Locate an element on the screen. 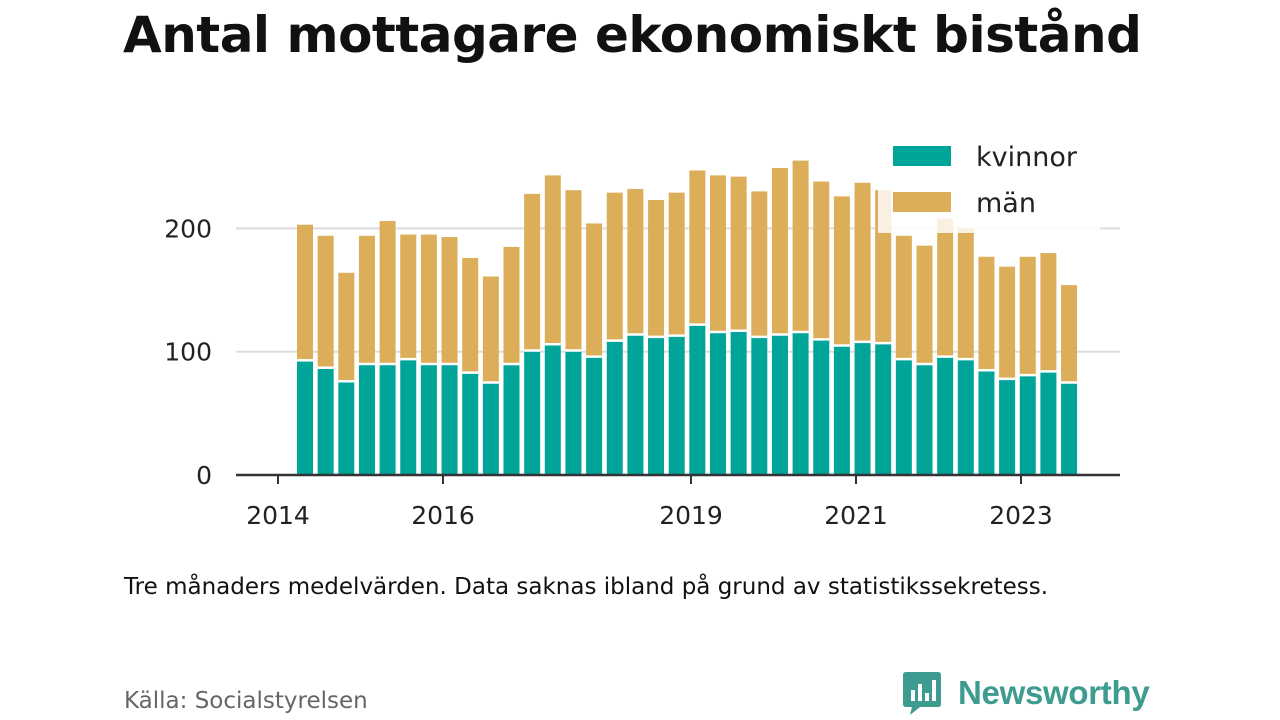  x-tick-label: 2014 is located at coordinates (278, 515).